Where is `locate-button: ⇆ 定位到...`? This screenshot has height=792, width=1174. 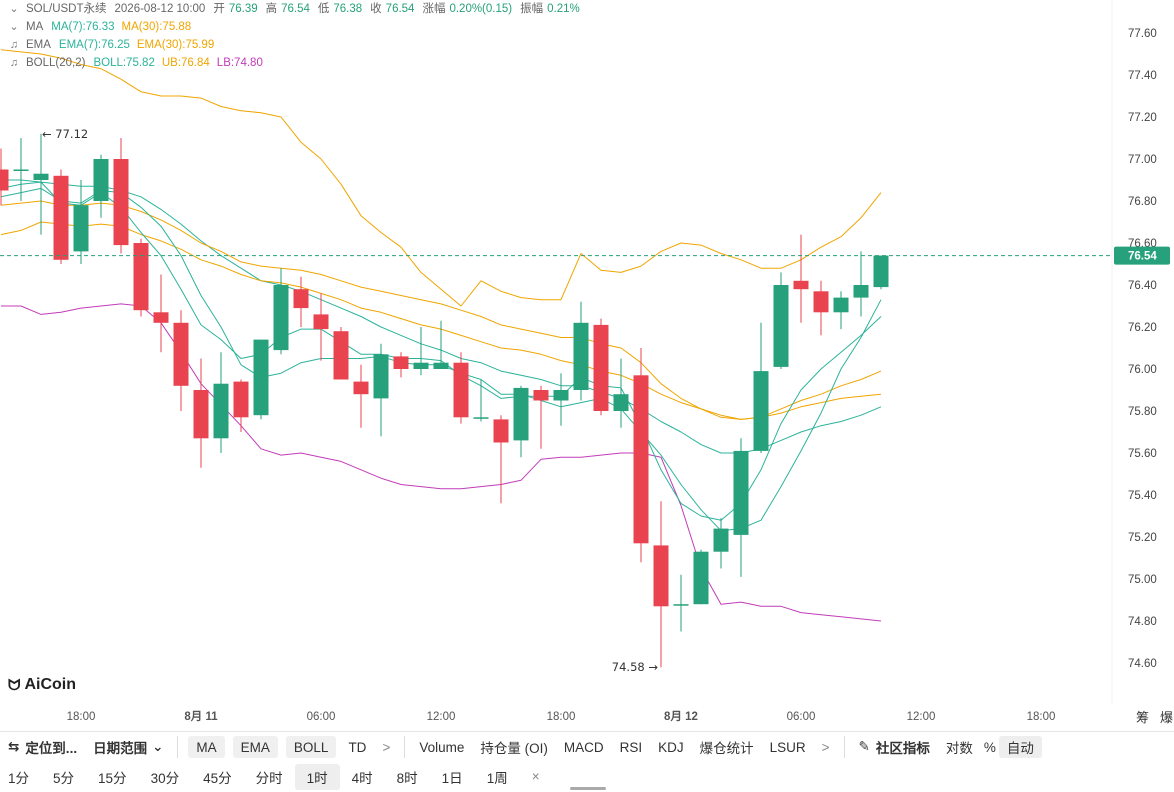
locate-button: ⇆ 定位到... is located at coordinates (42, 747).